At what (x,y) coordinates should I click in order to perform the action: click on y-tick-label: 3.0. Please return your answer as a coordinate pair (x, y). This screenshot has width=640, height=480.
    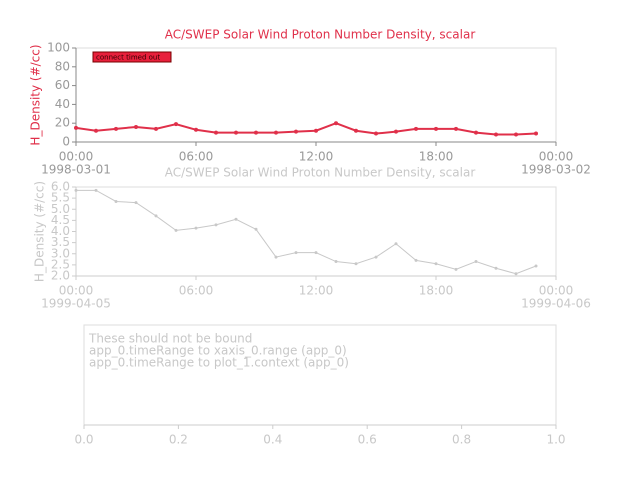
    Looking at the image, I should click on (60, 253).